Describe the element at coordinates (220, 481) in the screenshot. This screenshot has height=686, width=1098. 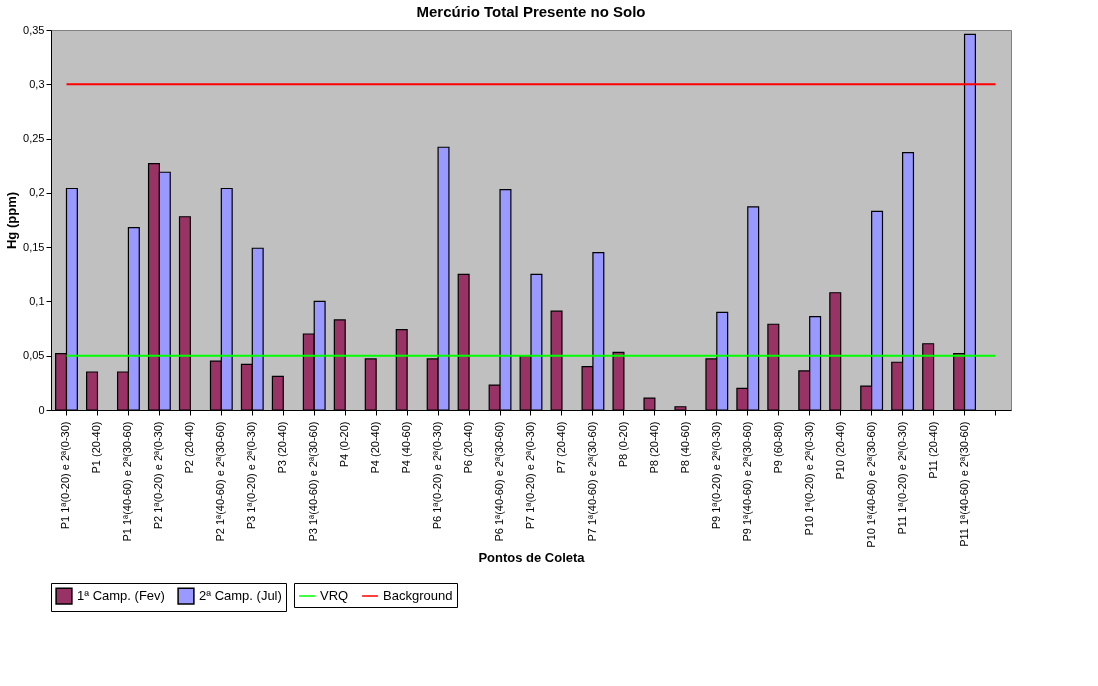
I see `x-tick-label: P2 1ª(40-60) e 2ª(30-60)` at that location.